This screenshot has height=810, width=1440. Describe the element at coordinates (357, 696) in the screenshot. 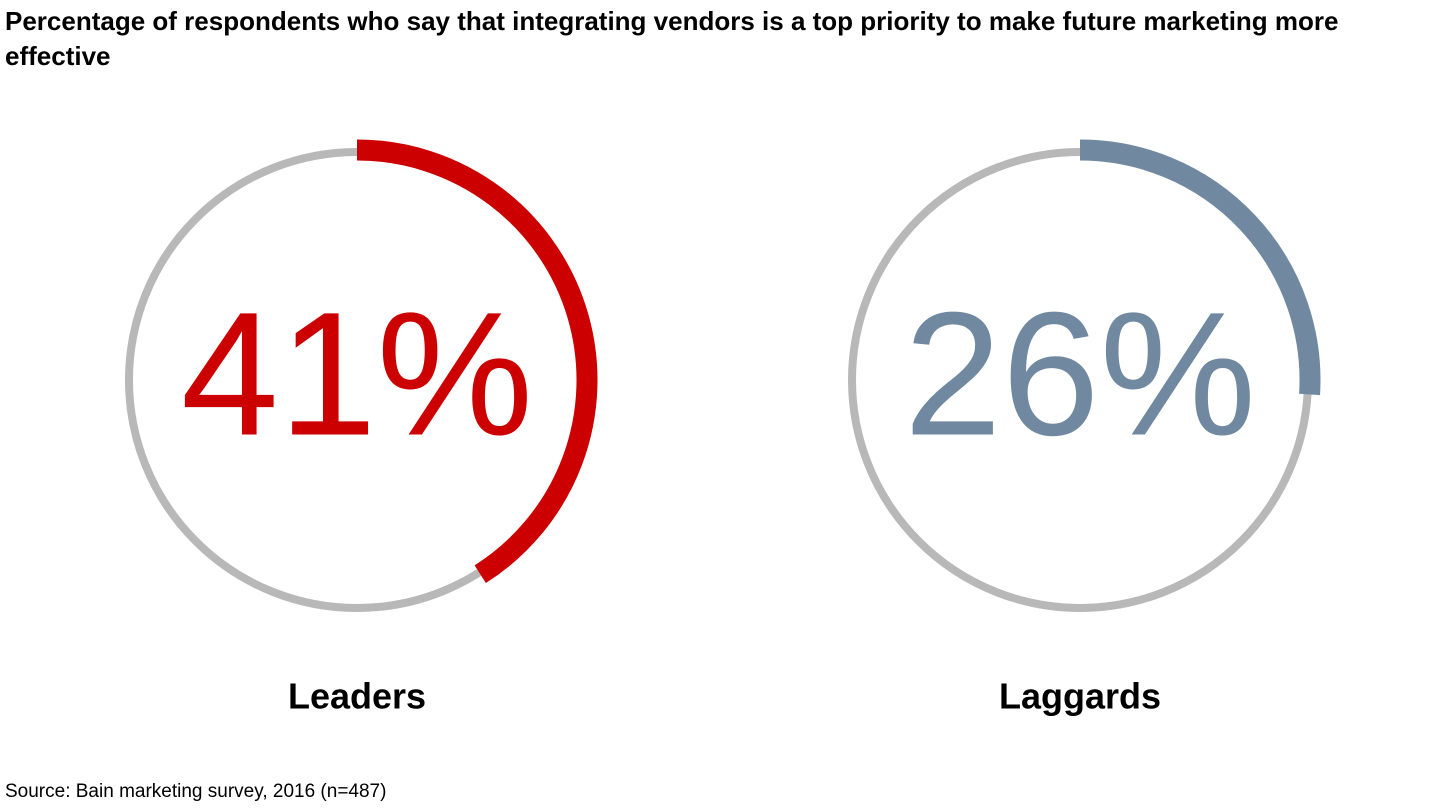

I see `category-label: Leaders` at that location.